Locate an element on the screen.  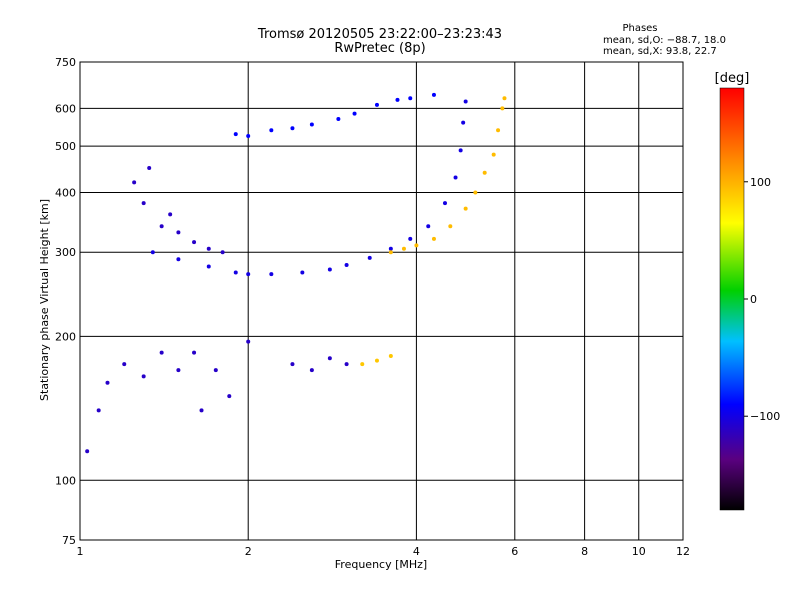
y-axis-ticks: 75 100 200 300 400 500 600 750 is located at coordinates (65, 301).